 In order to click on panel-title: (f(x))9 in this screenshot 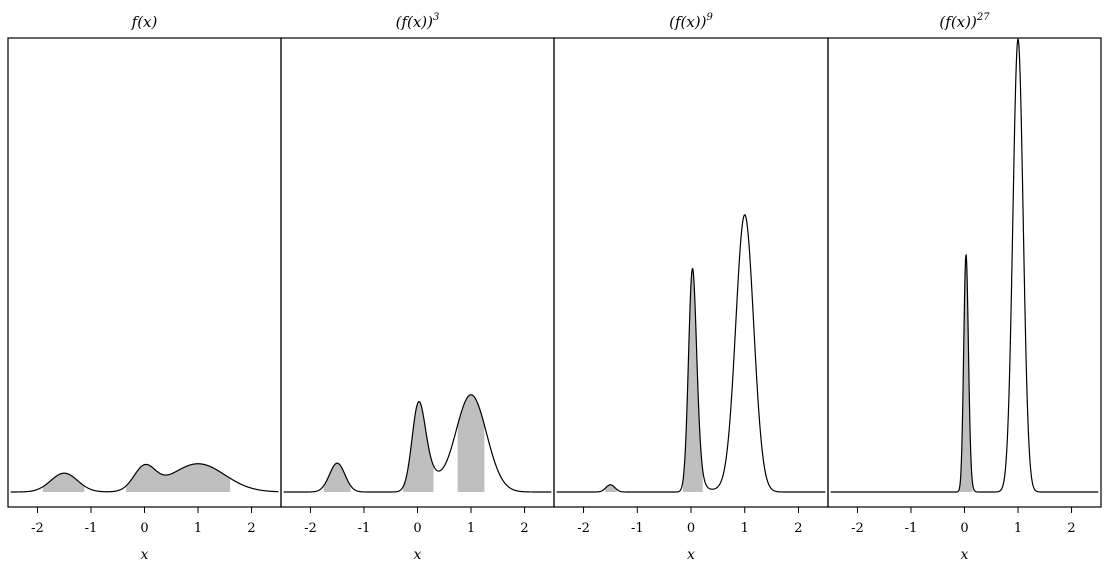, I will do `click(691, 21)`.